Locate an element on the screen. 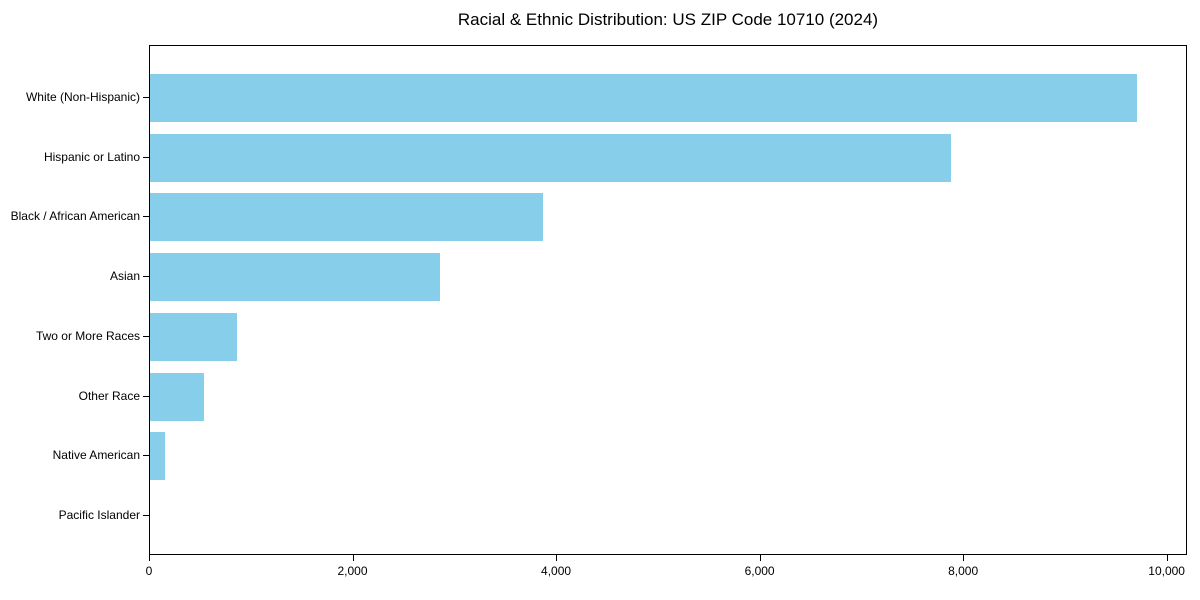 The image size is (1200, 600). x-tick-label-8-000: 8,000 is located at coordinates (963, 571).